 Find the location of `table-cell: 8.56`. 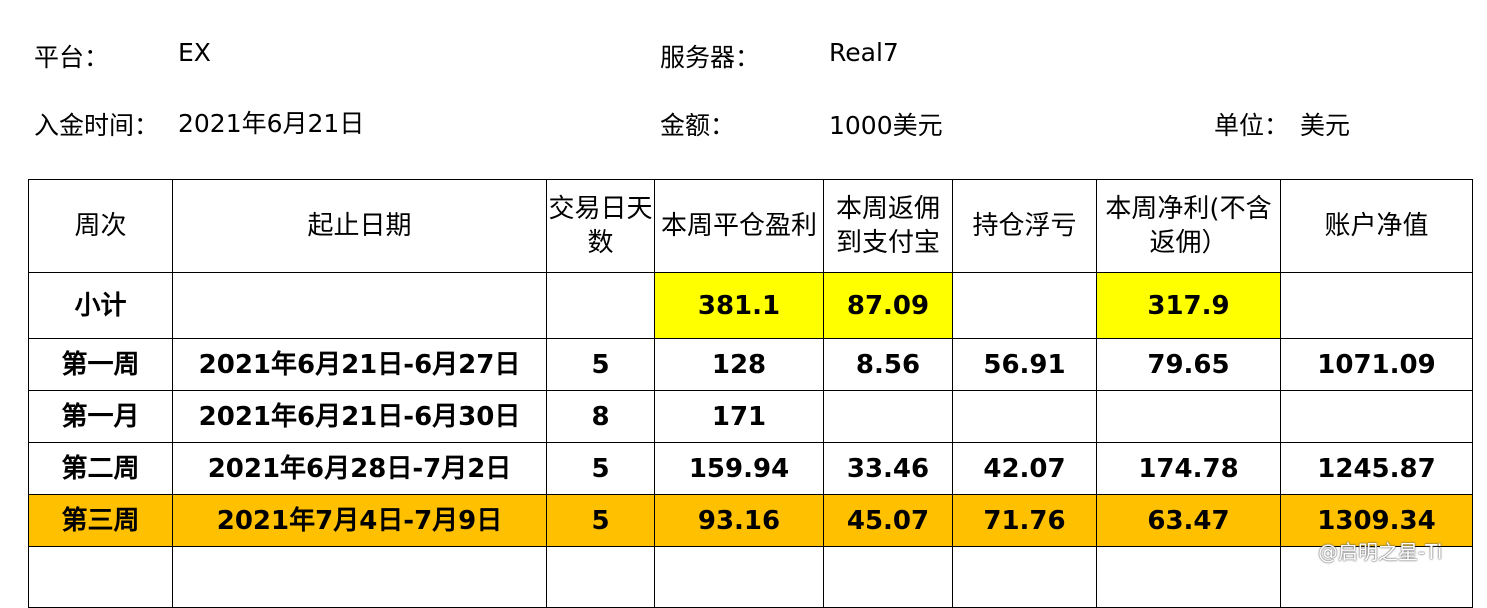

table-cell: 8.56 is located at coordinates (888, 364).